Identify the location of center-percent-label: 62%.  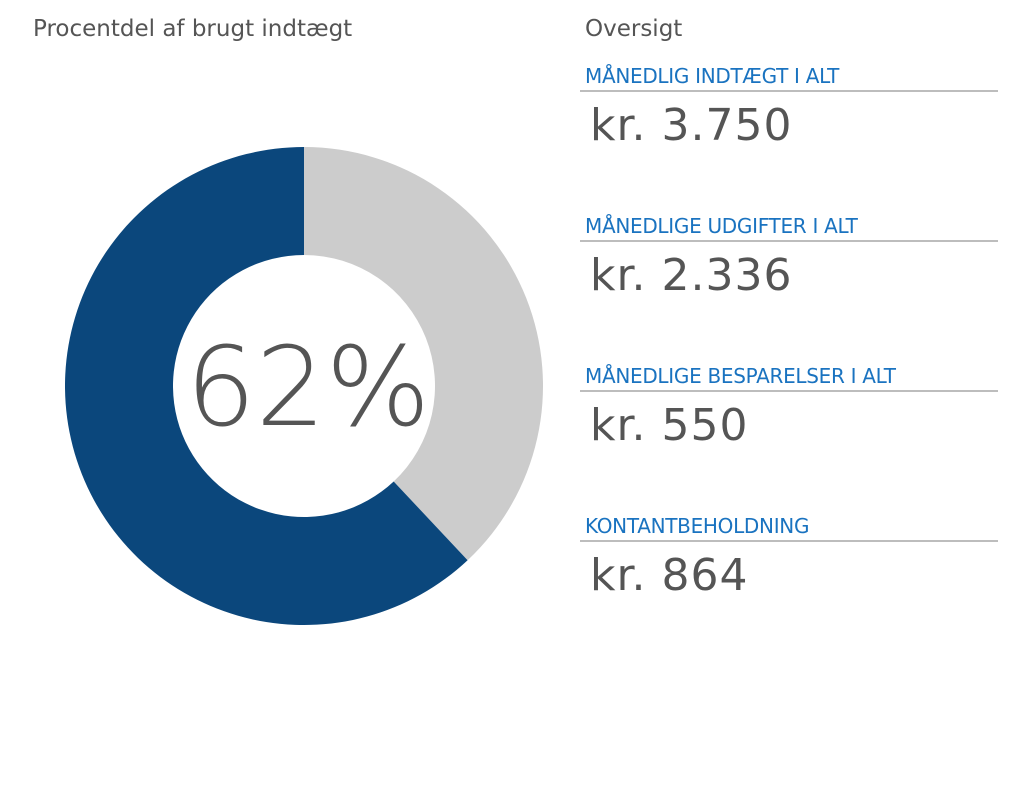
(308, 387).